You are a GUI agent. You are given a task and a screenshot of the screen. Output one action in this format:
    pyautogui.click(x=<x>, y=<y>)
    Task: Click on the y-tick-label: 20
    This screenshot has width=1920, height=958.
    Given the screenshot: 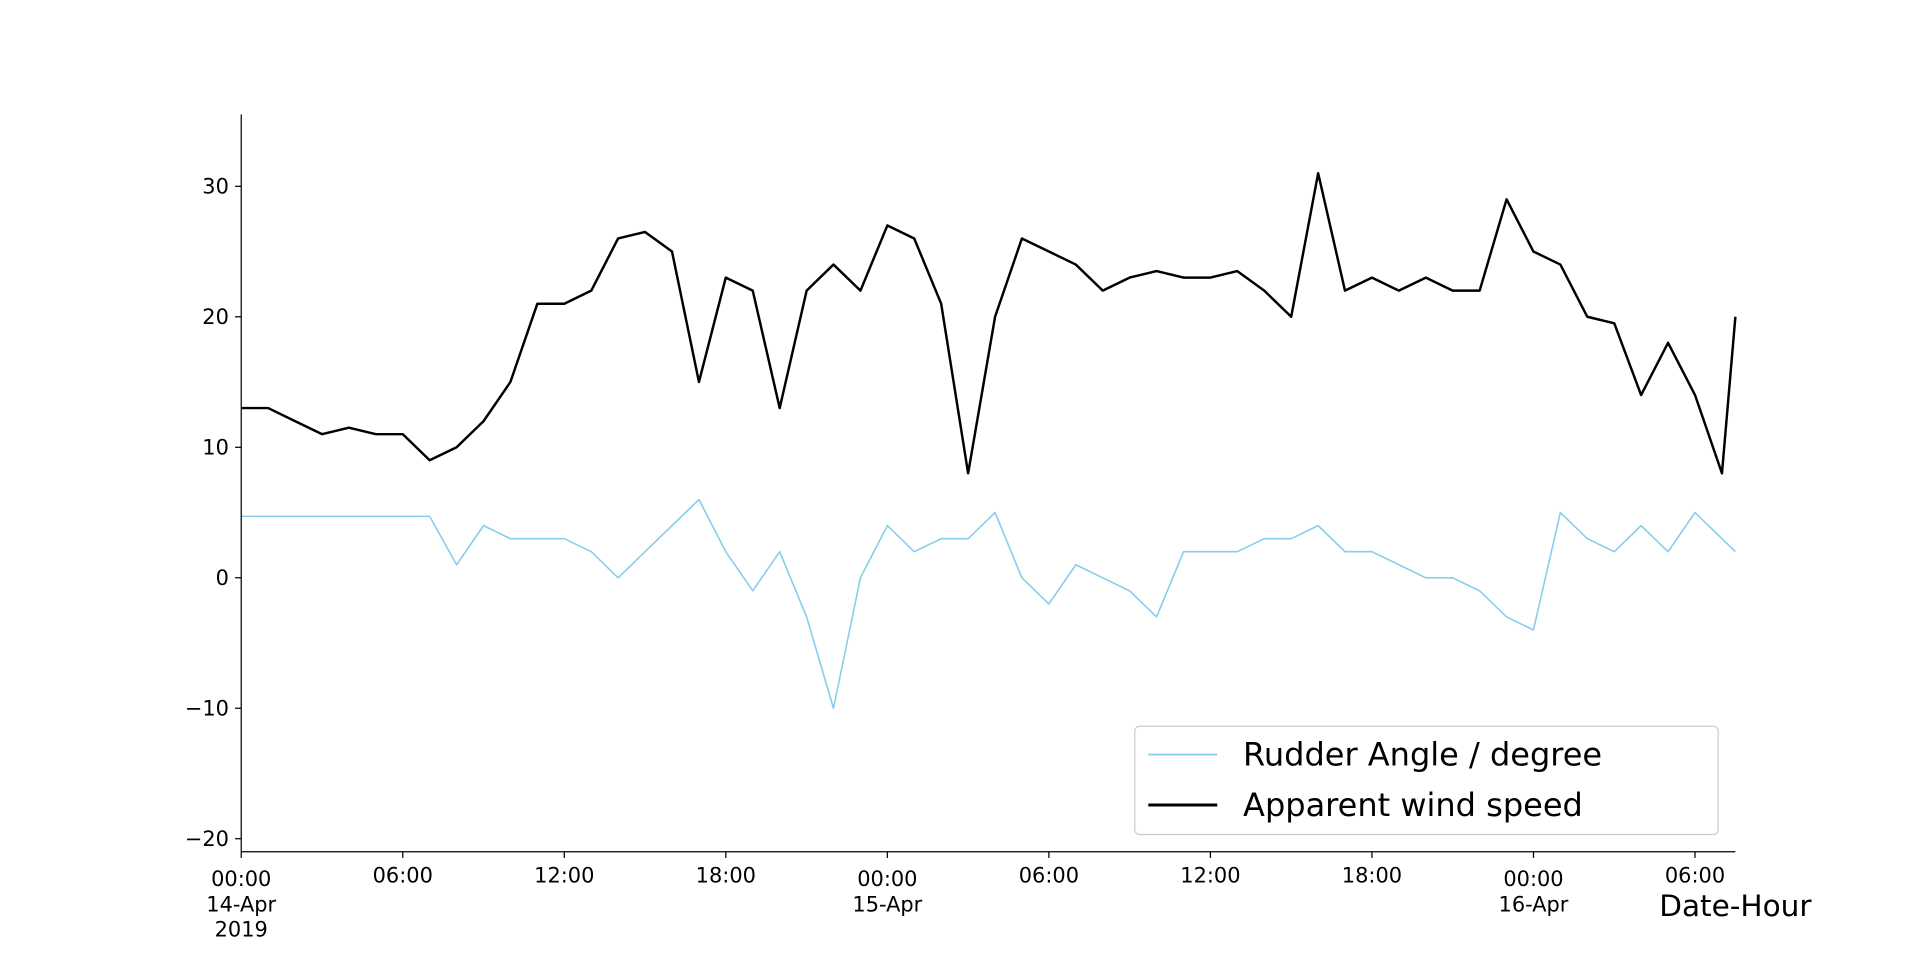 What is the action you would take?
    pyautogui.click(x=215, y=317)
    